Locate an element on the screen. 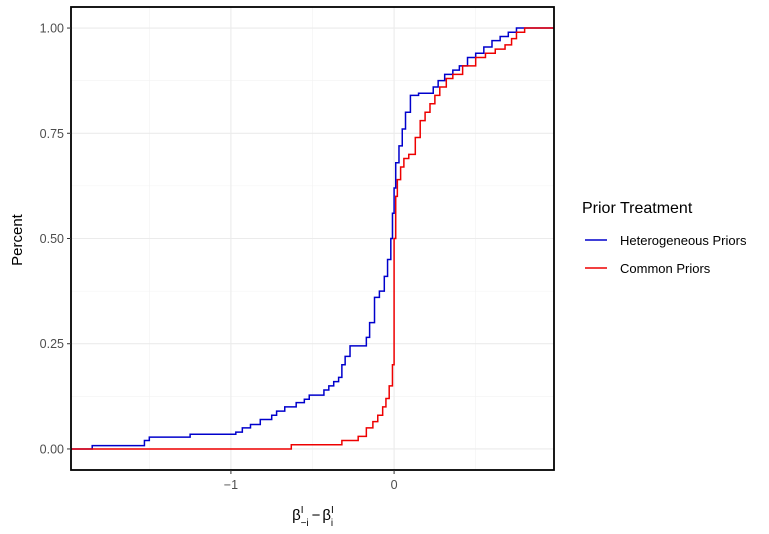  y-axis-ticks: 0.00 0.25 0.50 0.75 1.00 is located at coordinates (55, 239).